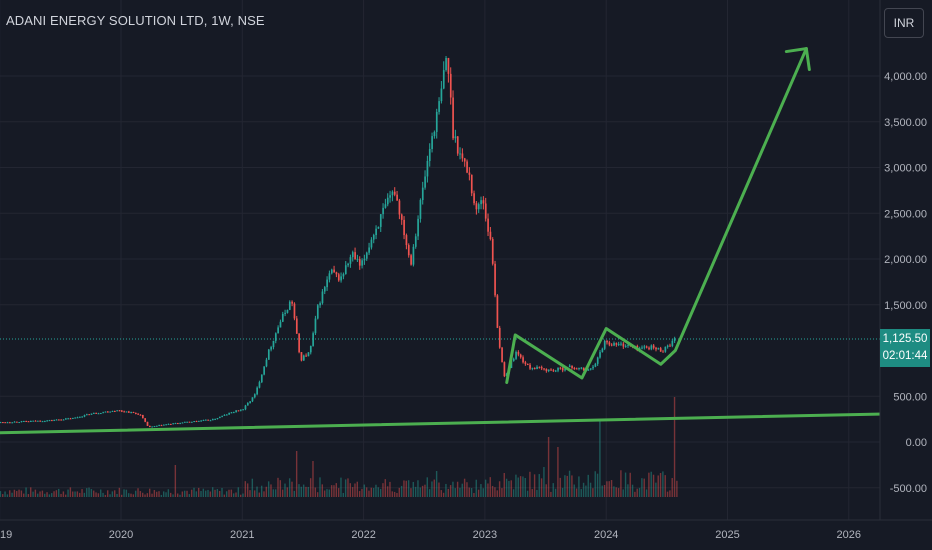 The image size is (932, 550). What do you see at coordinates (797, 59) in the screenshot?
I see `projection-arrowhead` at bounding box center [797, 59].